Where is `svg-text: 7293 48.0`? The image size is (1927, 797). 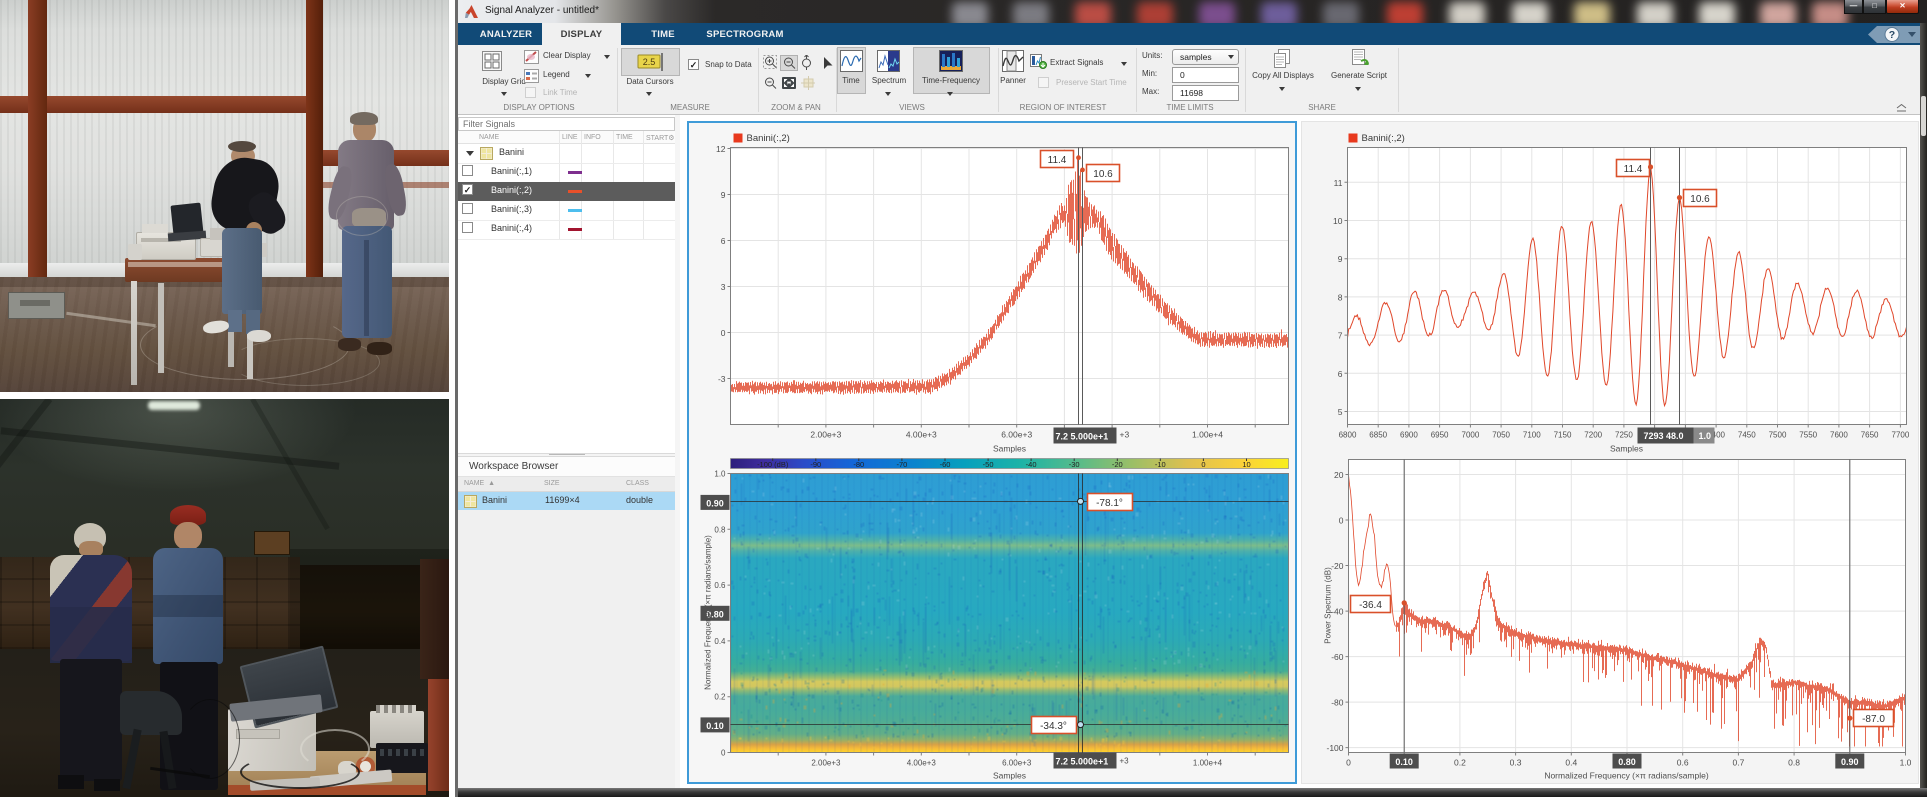 svg-text: 7293 48.0 is located at coordinates (1664, 436).